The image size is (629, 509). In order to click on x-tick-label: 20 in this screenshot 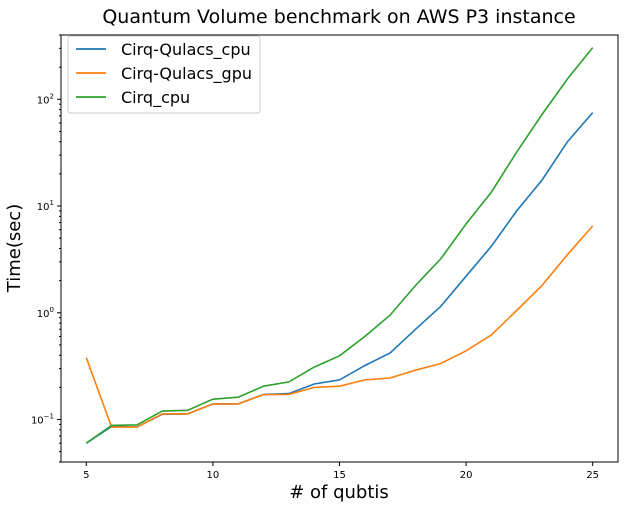, I will do `click(466, 475)`.